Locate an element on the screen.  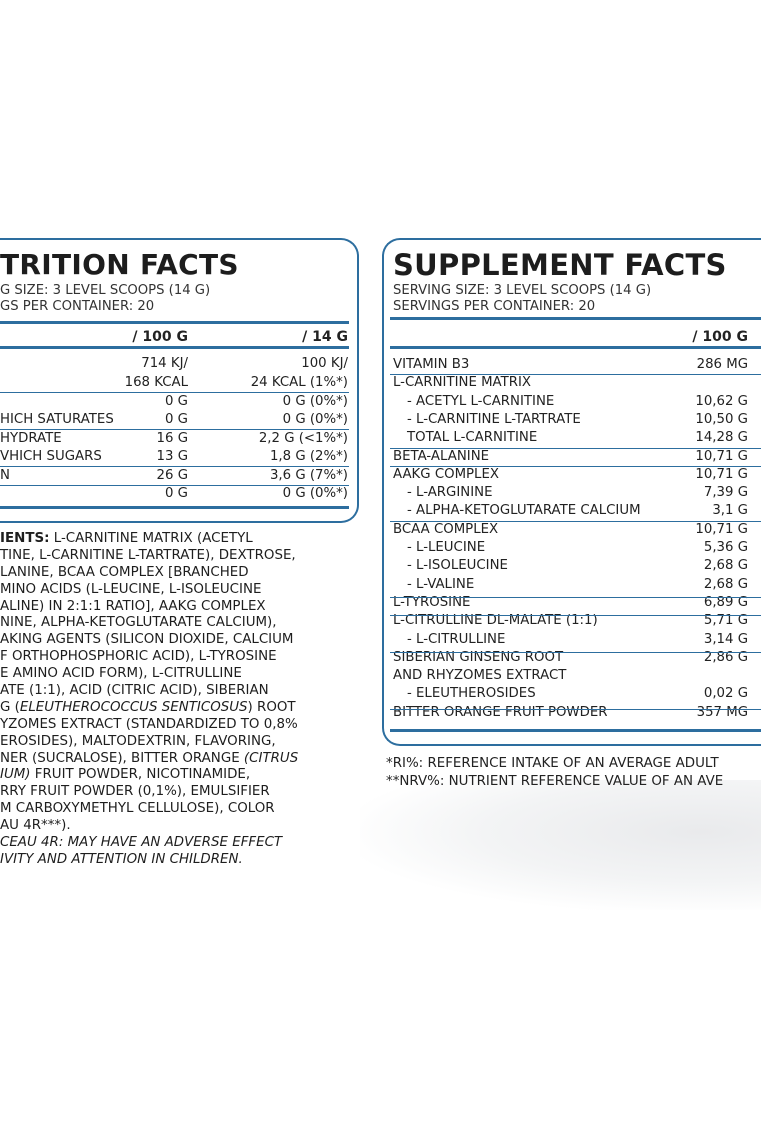
ingredients-text-segment: E AMINO ACID FORM), L-CITRULLINE is located at coordinates (121, 674).